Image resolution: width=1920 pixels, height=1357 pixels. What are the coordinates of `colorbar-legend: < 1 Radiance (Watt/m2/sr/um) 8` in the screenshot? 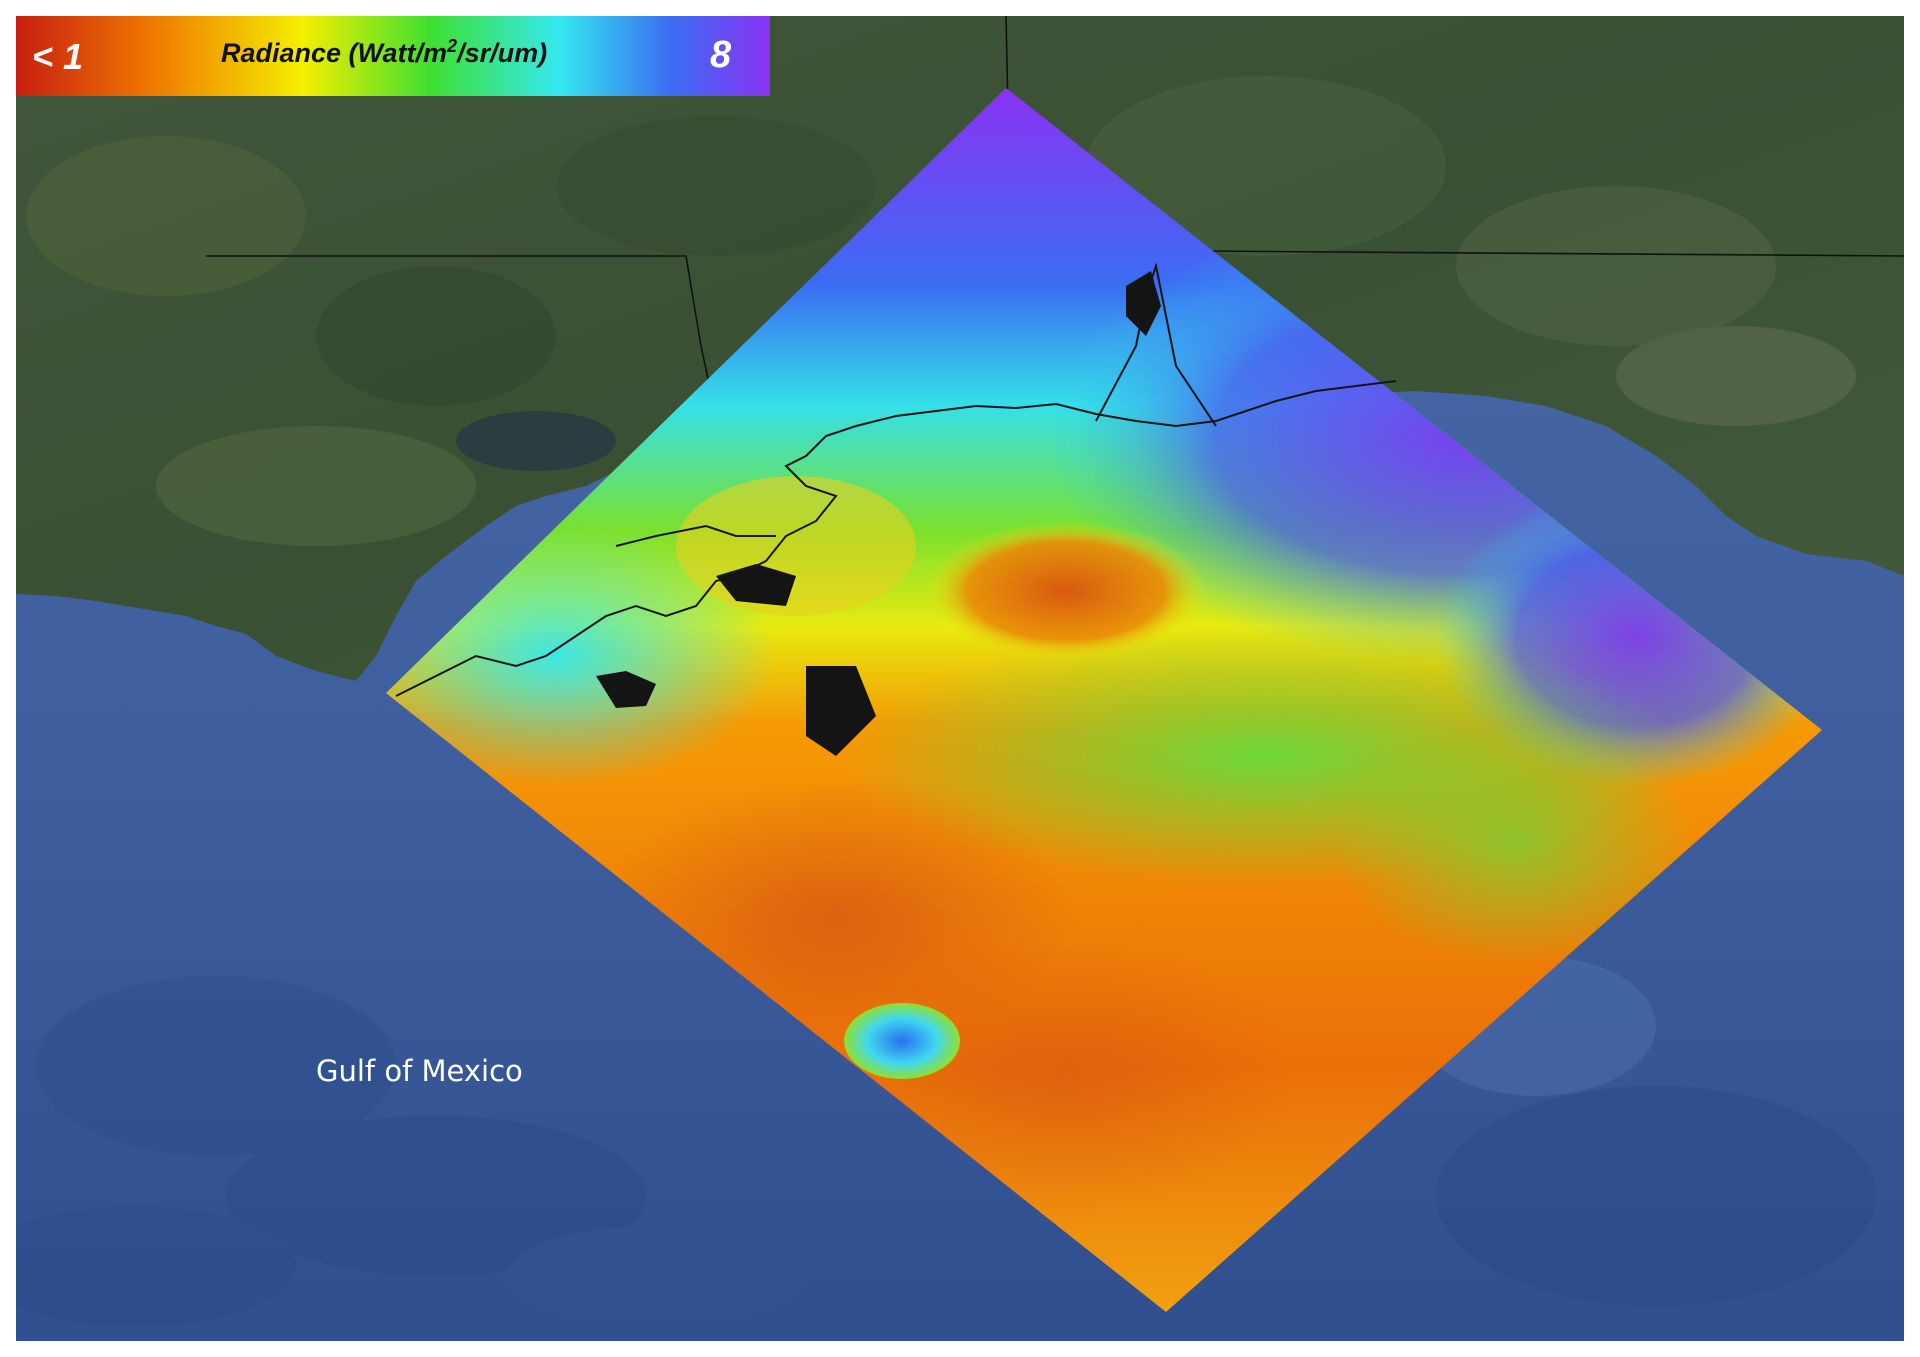 It's located at (393, 56).